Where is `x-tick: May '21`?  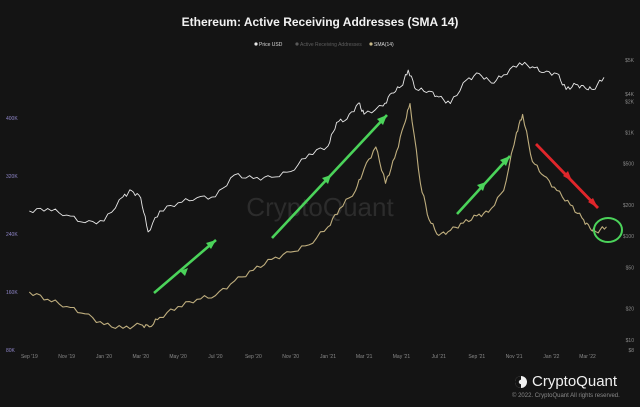 x-tick: May '21 is located at coordinates (402, 357).